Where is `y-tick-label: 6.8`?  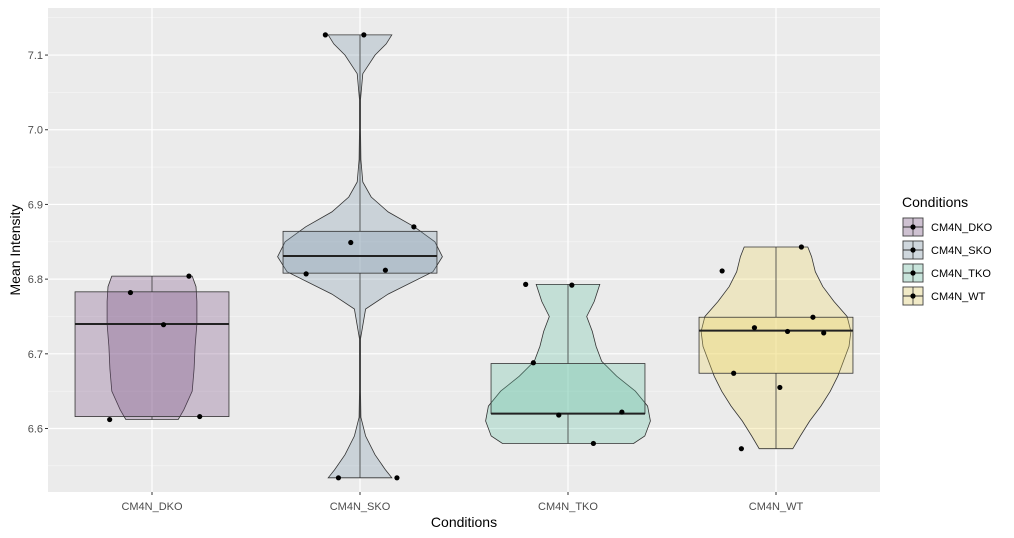
y-tick-label: 6.8 is located at coordinates (35, 280).